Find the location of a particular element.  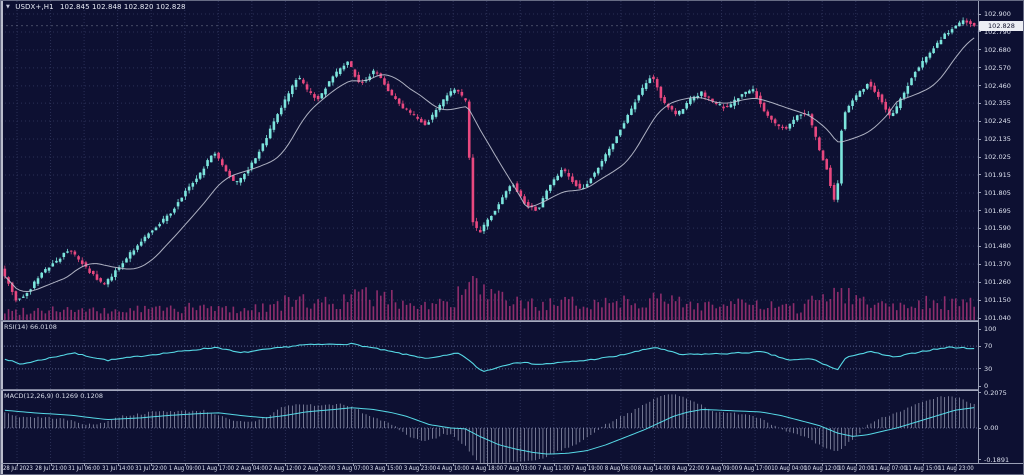

ohlc-values: 102.845 102.848 102.820 102.828 is located at coordinates (122, 7).